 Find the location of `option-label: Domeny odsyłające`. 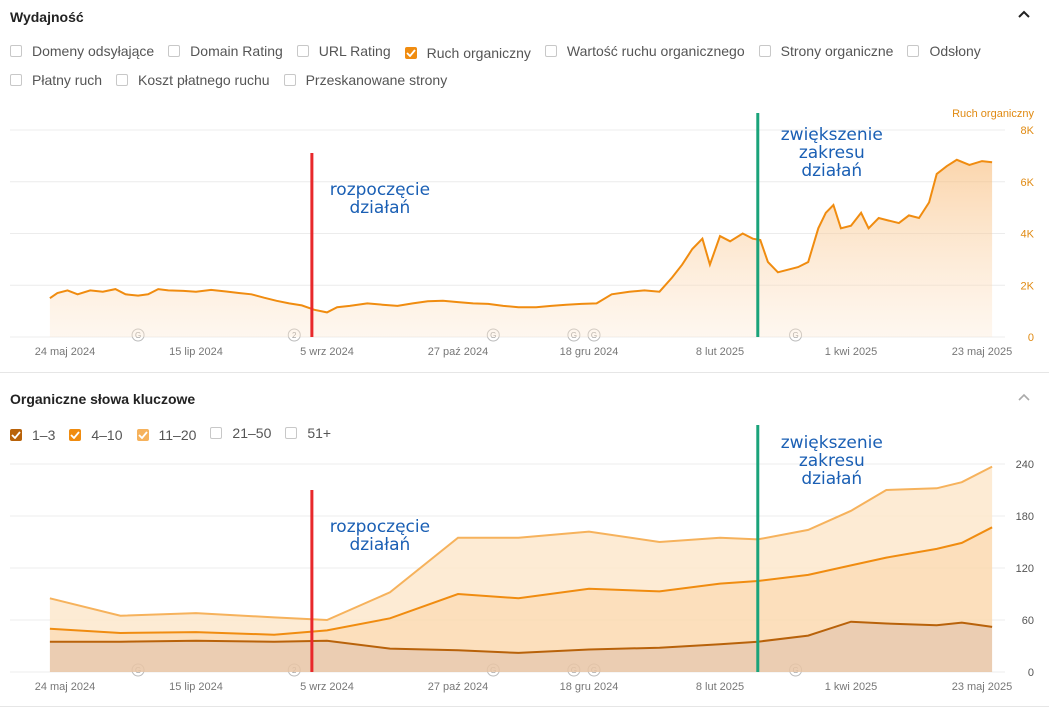

option-label: Domeny odsyłające is located at coordinates (93, 51).